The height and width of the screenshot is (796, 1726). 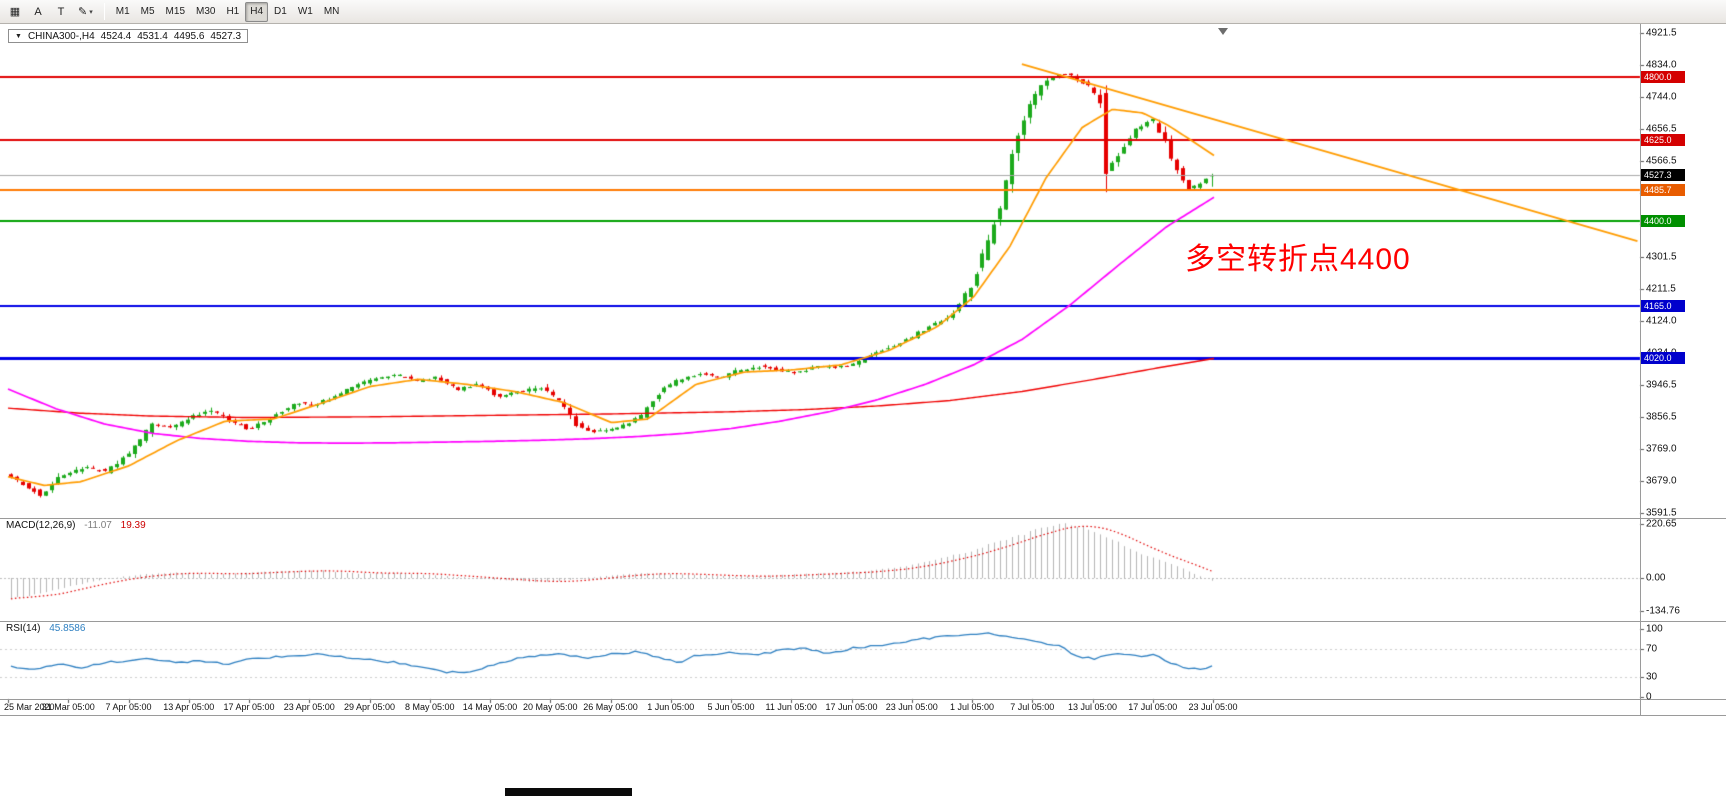 I want to click on price-axis-tick: 3856.5, so click(x=1661, y=417).